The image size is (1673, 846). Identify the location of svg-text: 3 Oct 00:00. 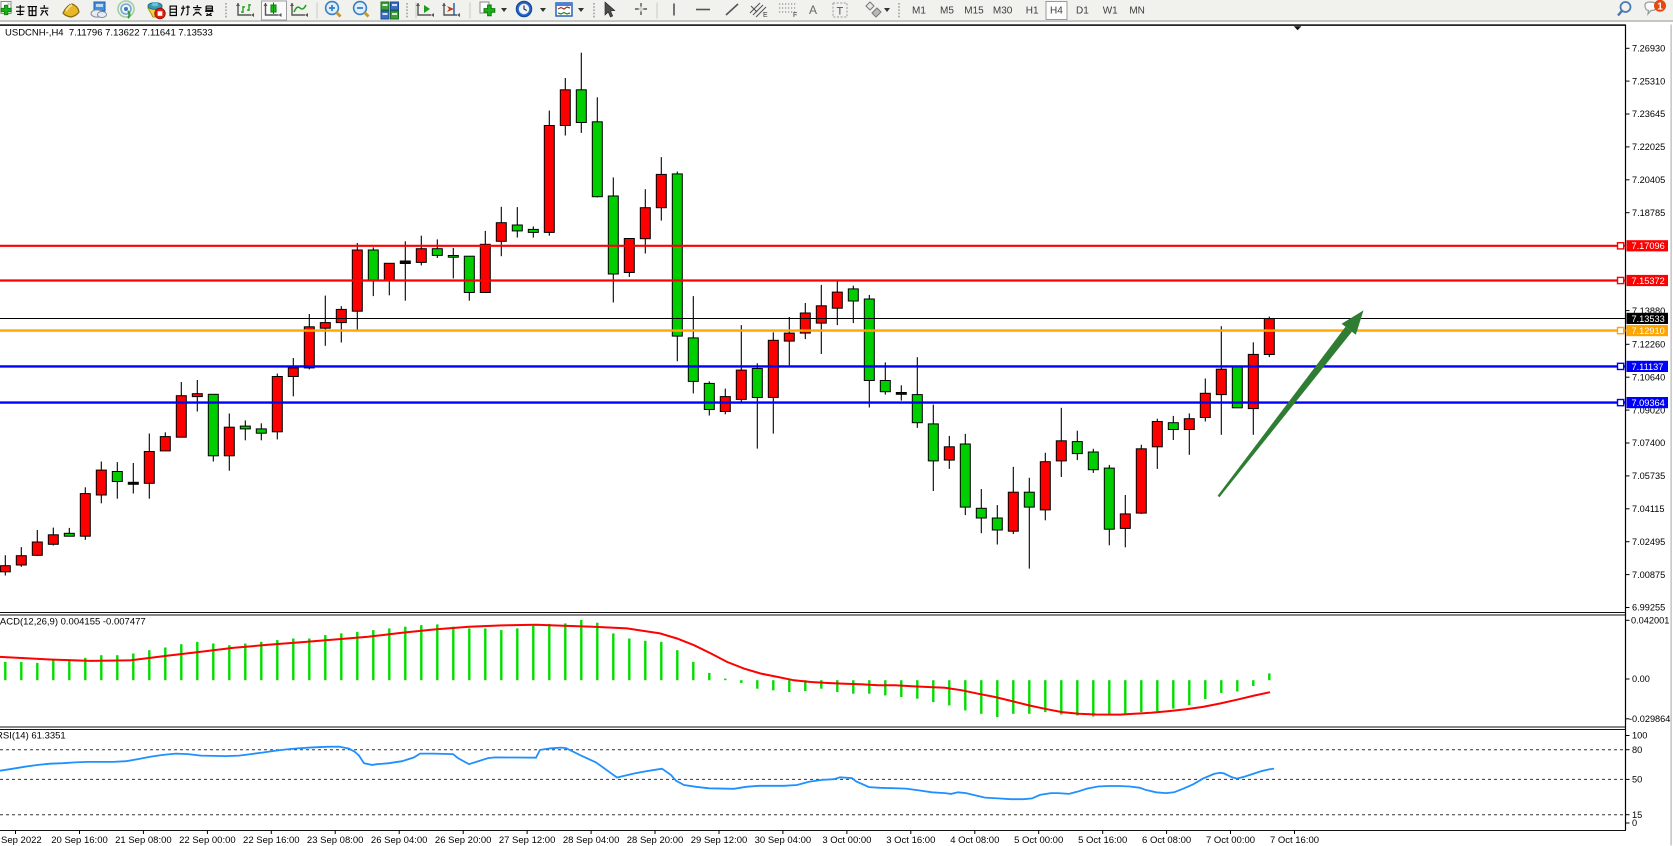
(846, 840).